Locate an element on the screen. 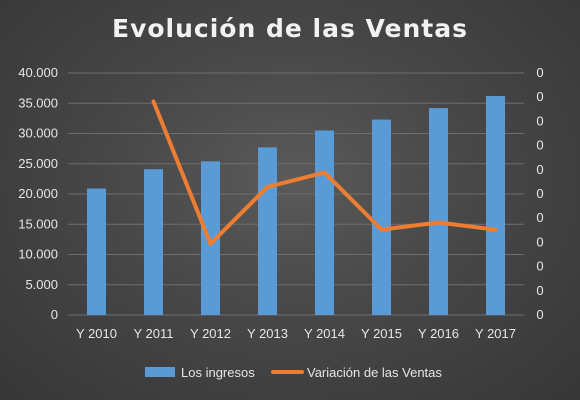  y-tick-label: 25.000 is located at coordinates (38, 163).